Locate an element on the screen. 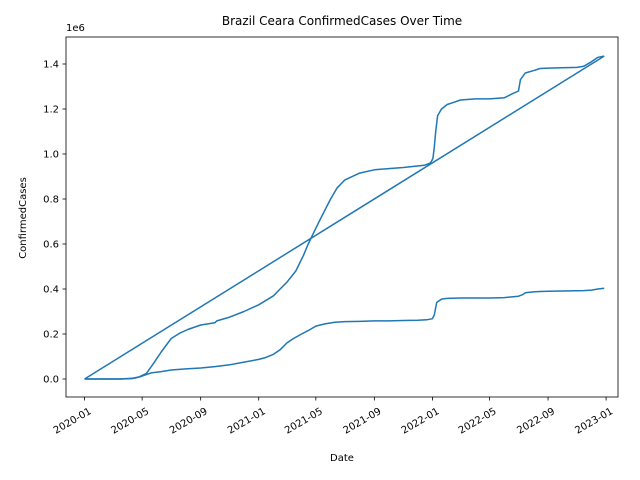 This screenshot has width=640, height=480. y-tick-label: 1.0 is located at coordinates (51, 155).